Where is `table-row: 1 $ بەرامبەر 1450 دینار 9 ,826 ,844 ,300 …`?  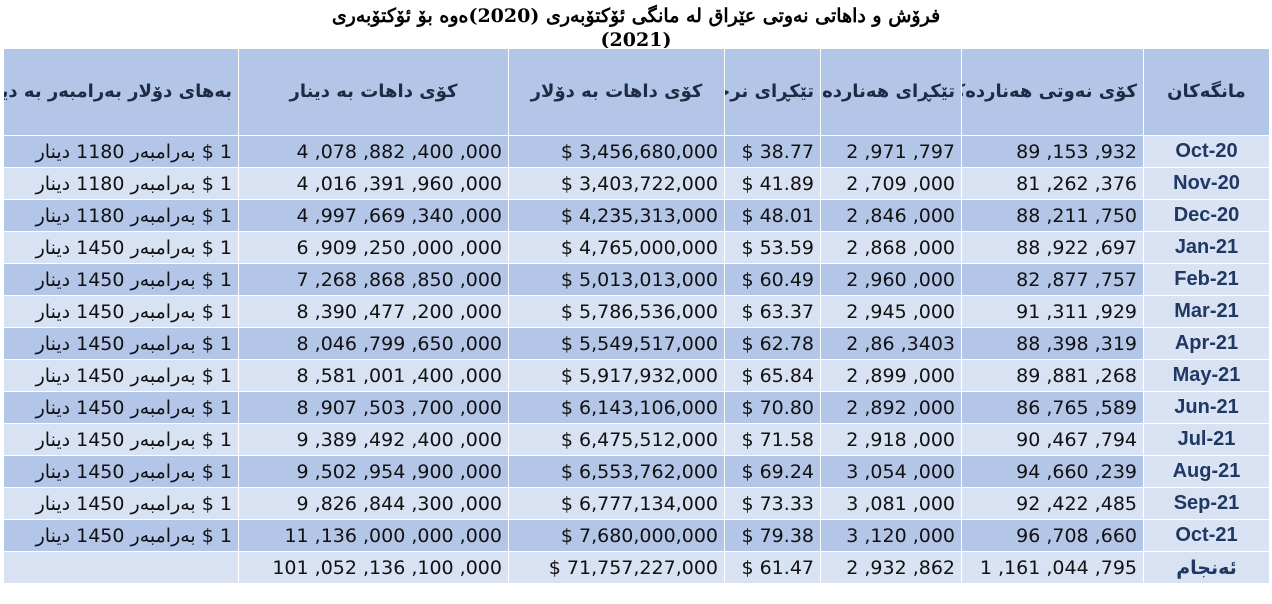
table-row: 1 $ بەرامبەر 1450 دینار 9 ,826 ,844 ,300 … is located at coordinates (636, 503).